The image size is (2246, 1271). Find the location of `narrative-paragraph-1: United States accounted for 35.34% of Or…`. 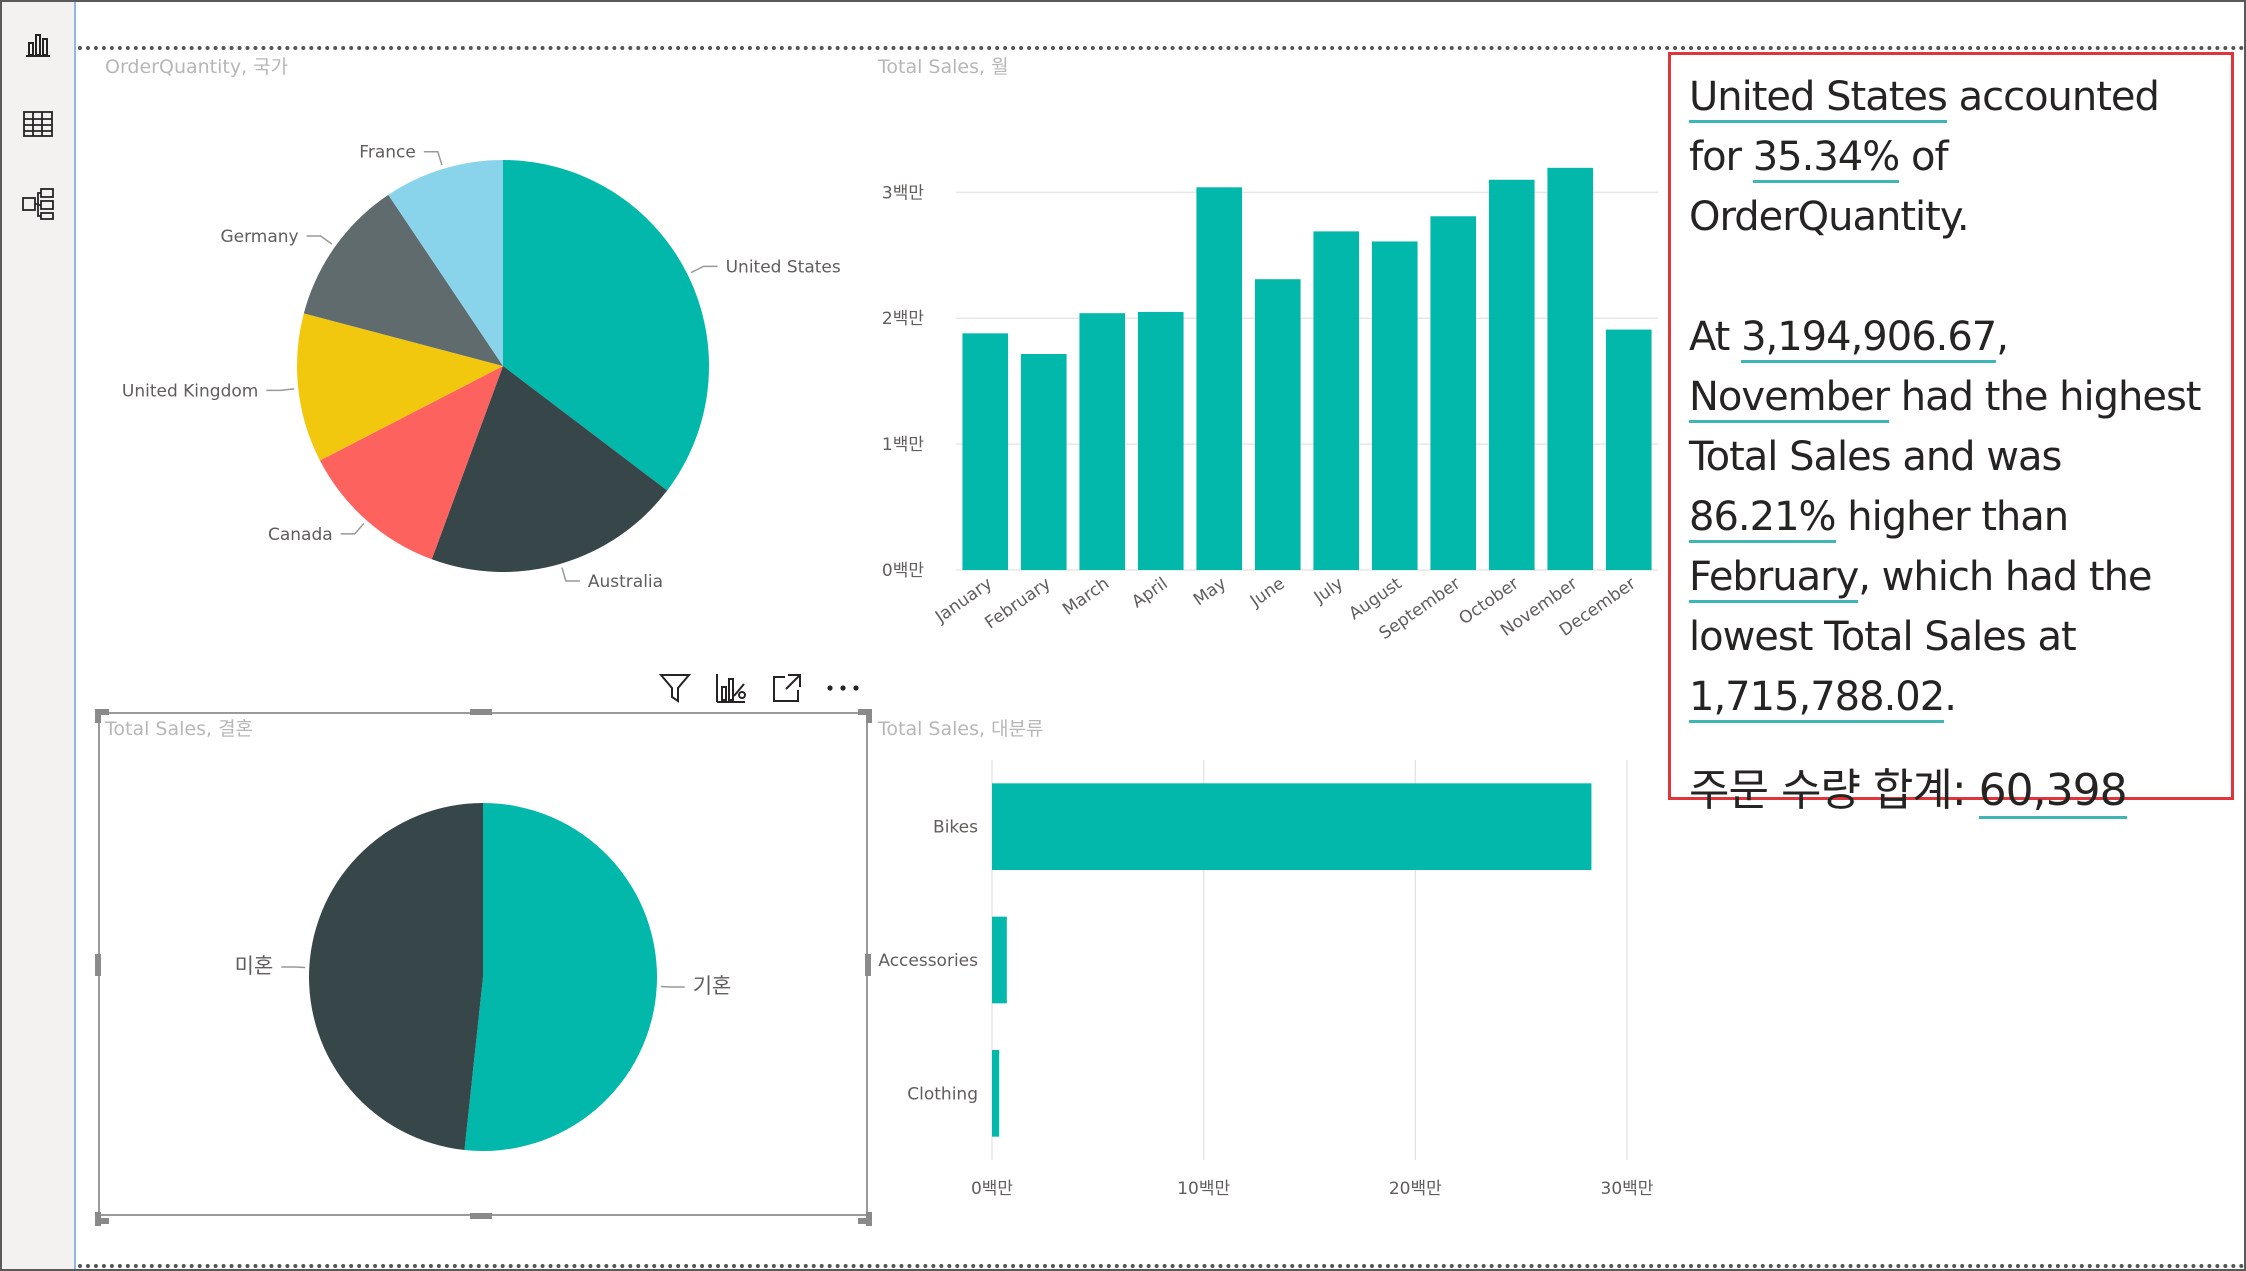

narrative-paragraph-1: United States accounted for 35.34% of Or… is located at coordinates (1951, 157).